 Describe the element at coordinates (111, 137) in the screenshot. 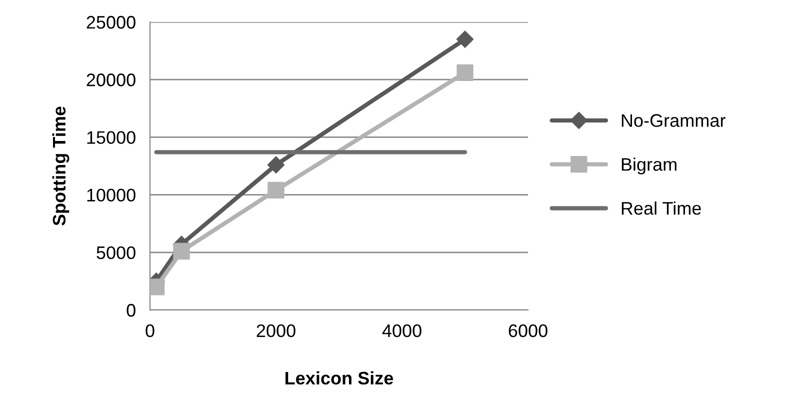

I see `y-tick-label: 15000` at that location.